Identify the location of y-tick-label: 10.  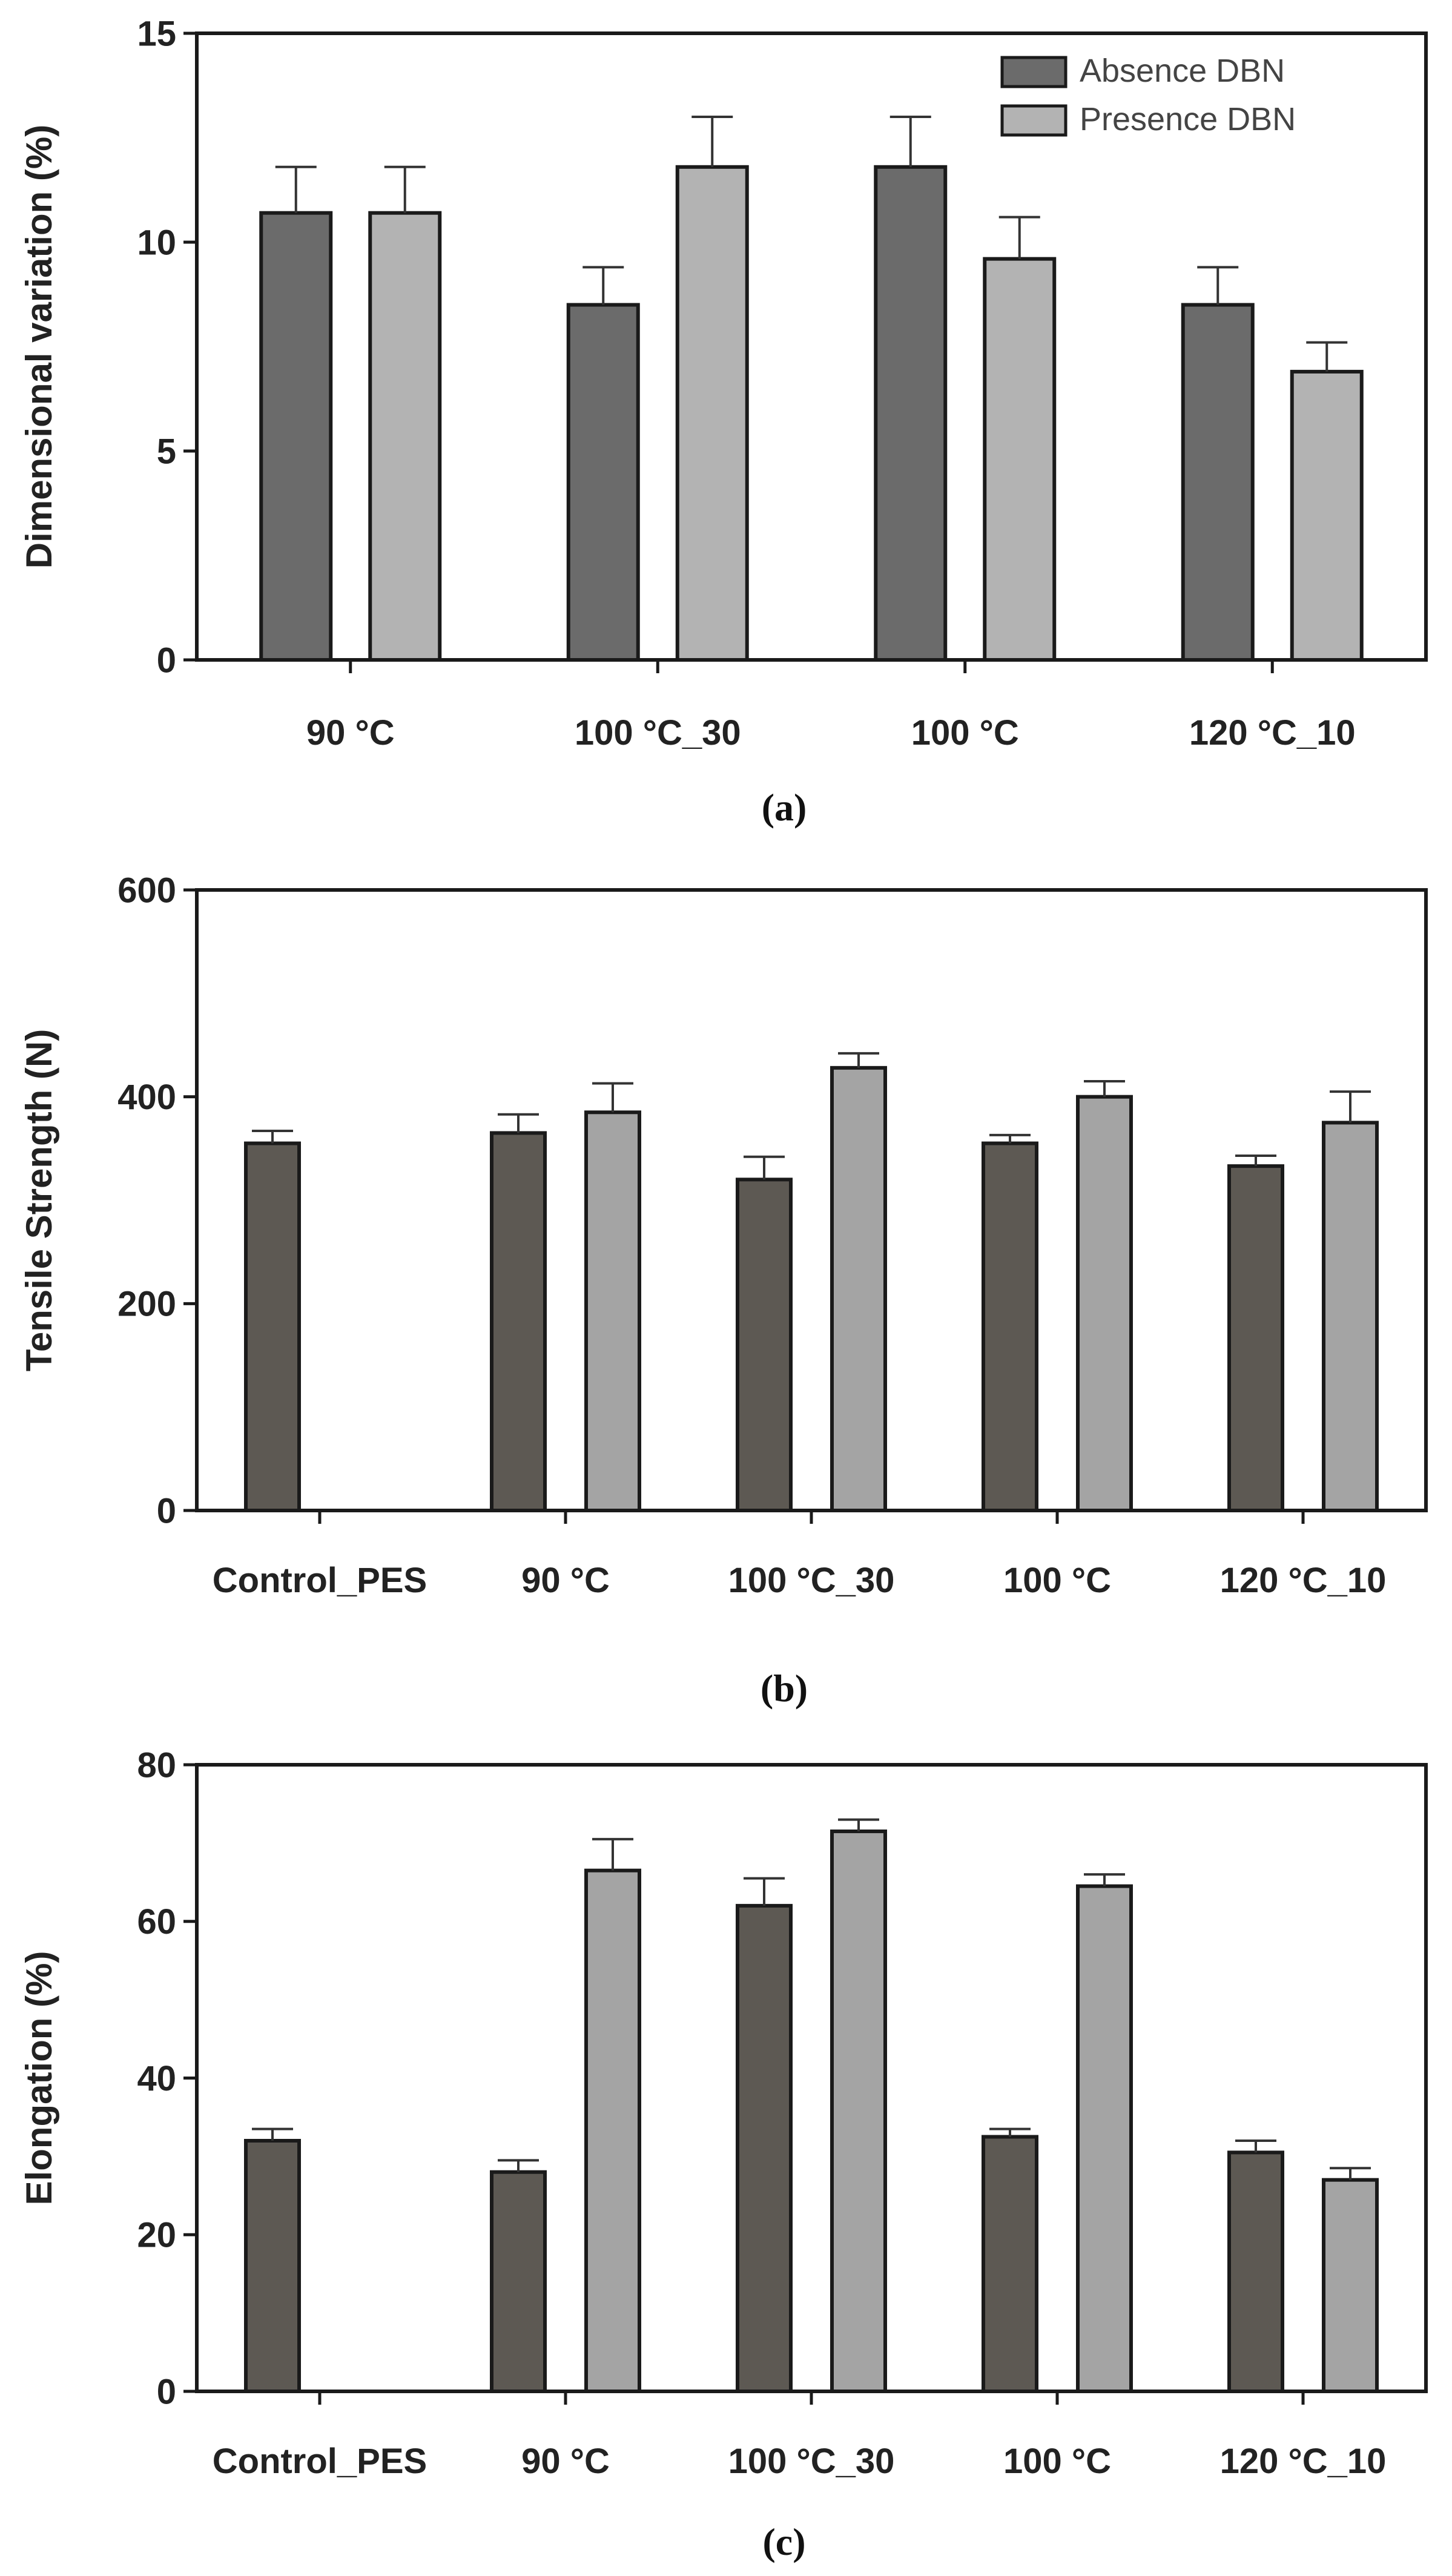
(157, 242).